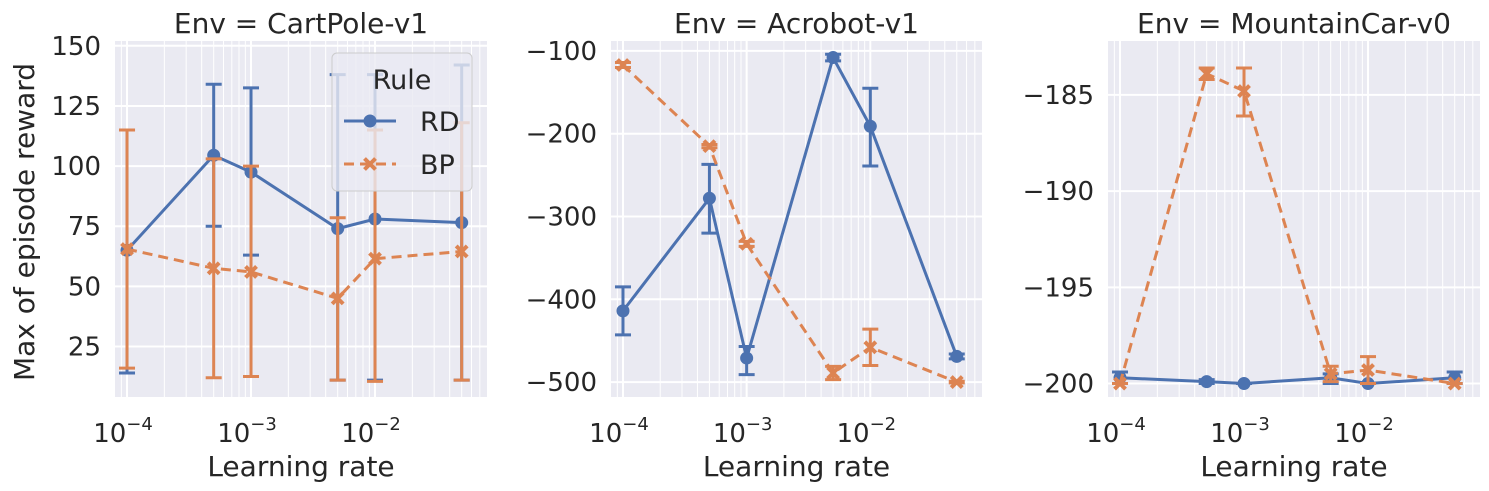 The image size is (1489, 491). What do you see at coordinates (76, 107) in the screenshot?
I see `y-tick-label: 125` at bounding box center [76, 107].